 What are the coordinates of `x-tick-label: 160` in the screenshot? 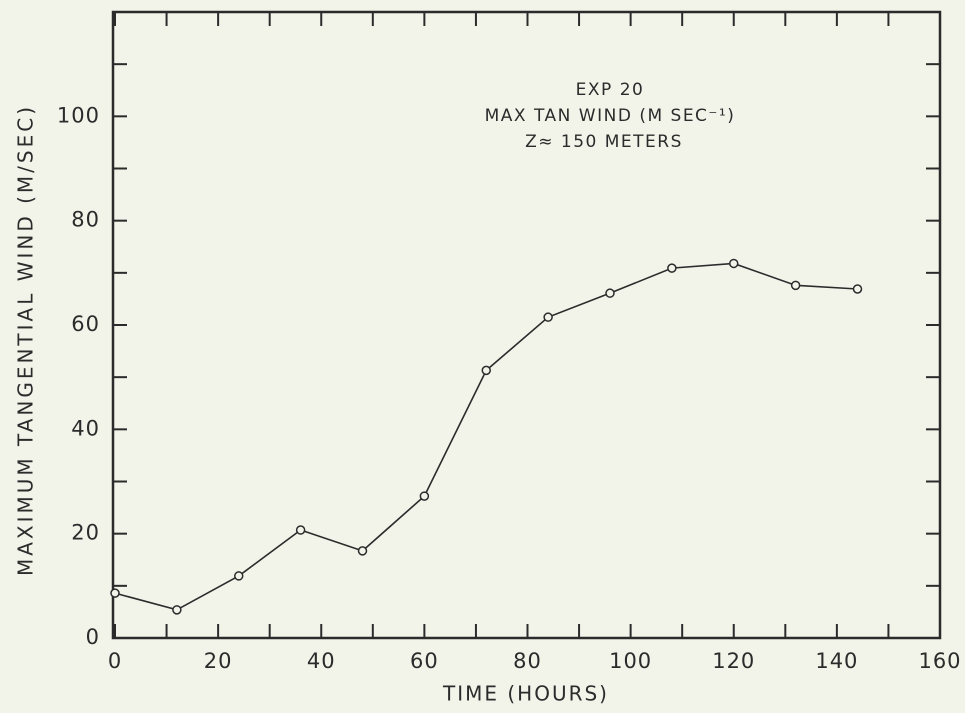 It's located at (939, 661).